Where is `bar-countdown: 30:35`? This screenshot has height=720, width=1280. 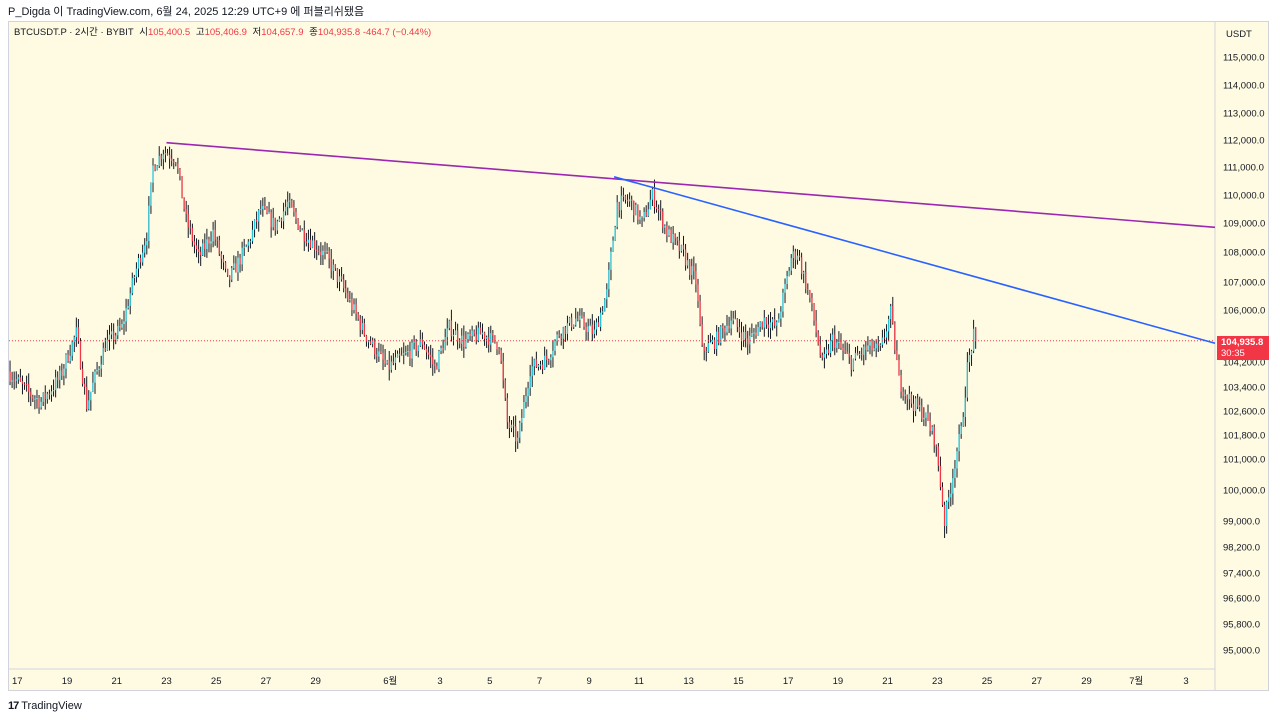 bar-countdown: 30:35 is located at coordinates (1233, 353).